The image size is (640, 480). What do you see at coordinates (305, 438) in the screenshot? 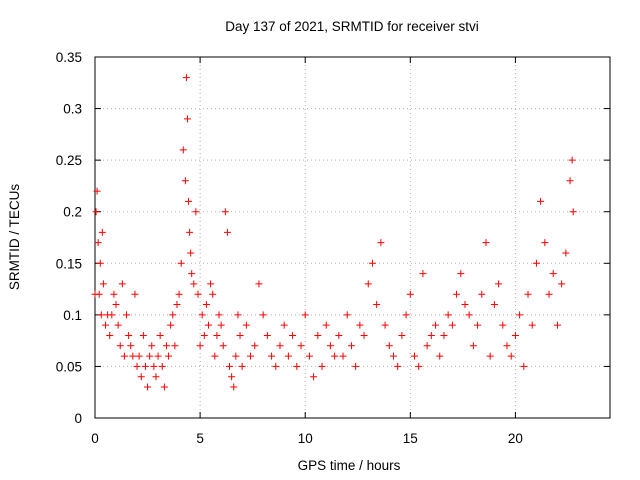
I see `x-tick-label: 10` at bounding box center [305, 438].